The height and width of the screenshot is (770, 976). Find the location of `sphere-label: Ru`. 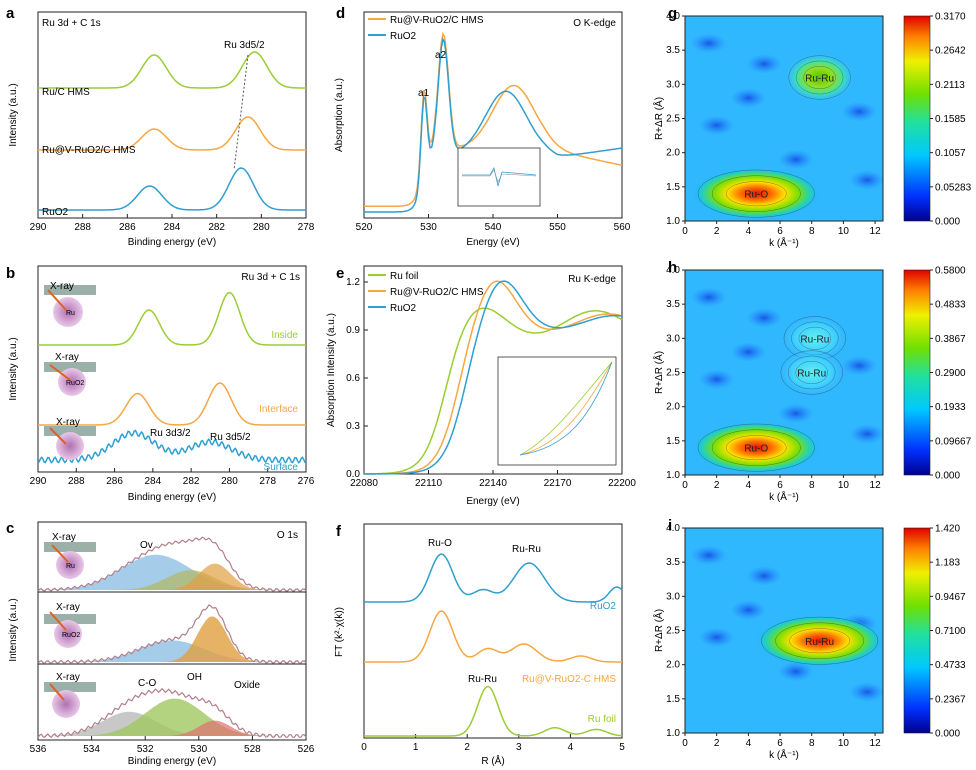

sphere-label: Ru is located at coordinates (70, 566).